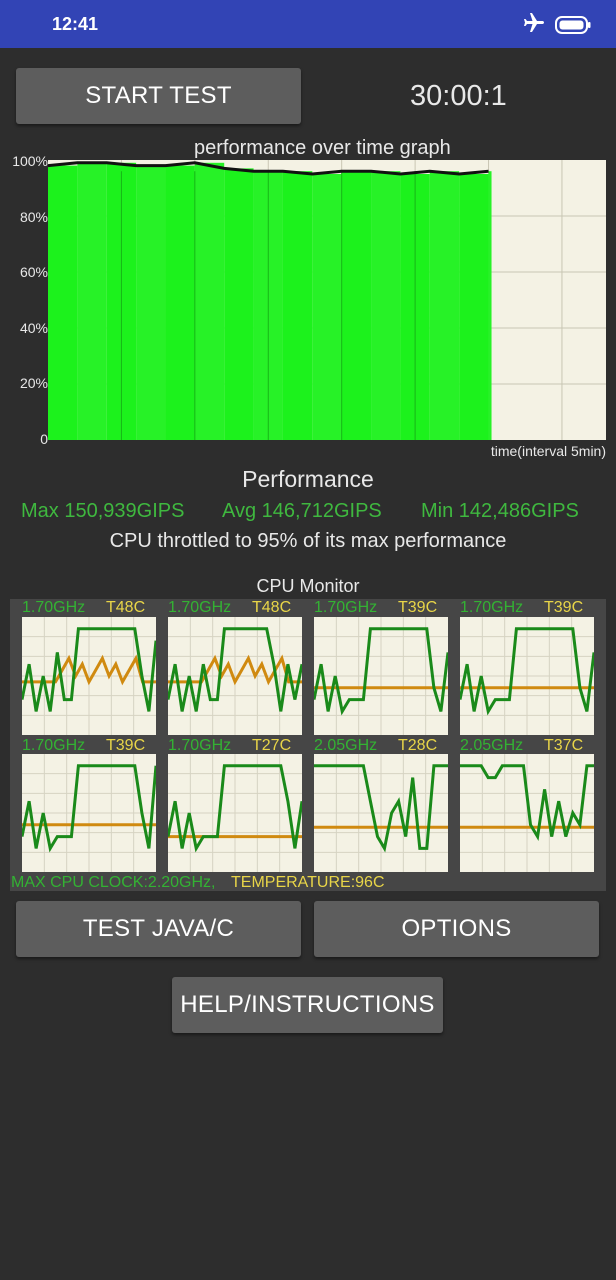 This screenshot has height=1280, width=616. Describe the element at coordinates (33, 217) in the screenshot. I see `y-tick-80: 80%` at that location.